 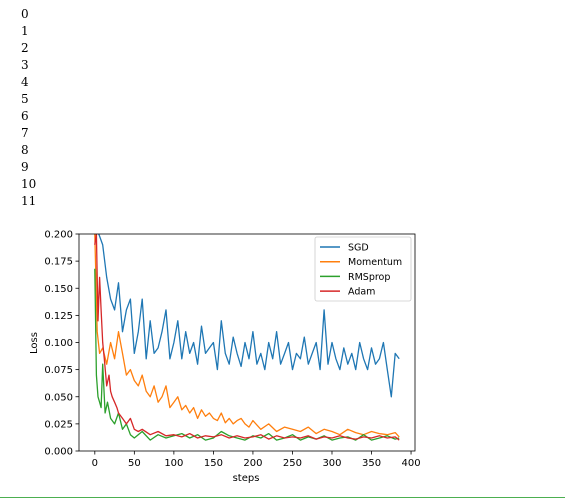 What do you see at coordinates (25, 31) in the screenshot?
I see `log-line: 1` at bounding box center [25, 31].